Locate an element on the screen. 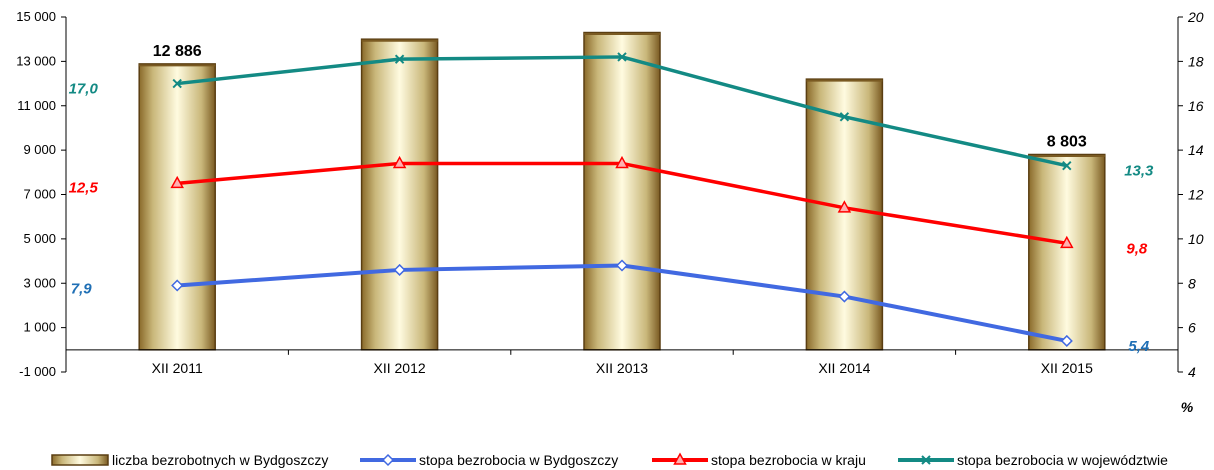  right-tick-label-5: 14 is located at coordinates (1196, 150).